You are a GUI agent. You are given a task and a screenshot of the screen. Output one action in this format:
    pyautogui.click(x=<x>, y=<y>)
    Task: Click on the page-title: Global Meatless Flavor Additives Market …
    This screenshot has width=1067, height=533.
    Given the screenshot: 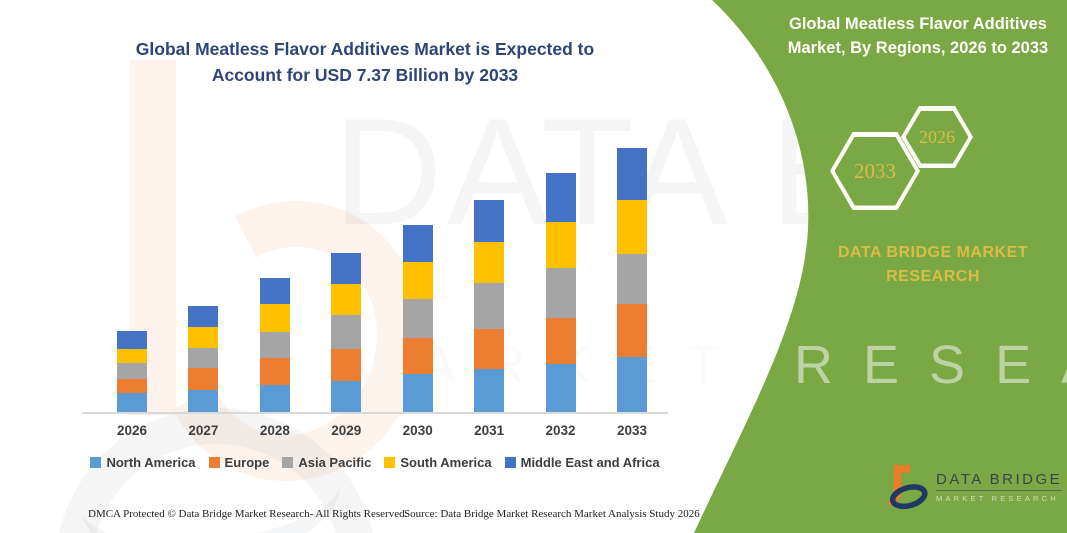 What is the action you would take?
    pyautogui.click(x=365, y=62)
    